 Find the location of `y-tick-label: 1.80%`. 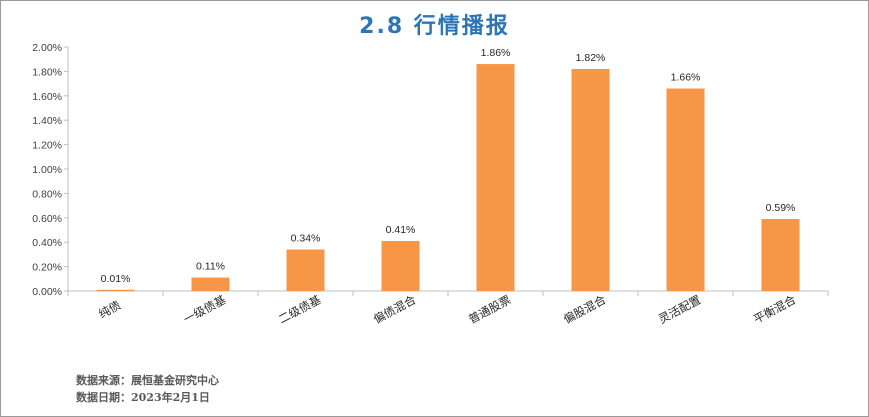

y-tick-label: 1.80% is located at coordinates (47, 72).